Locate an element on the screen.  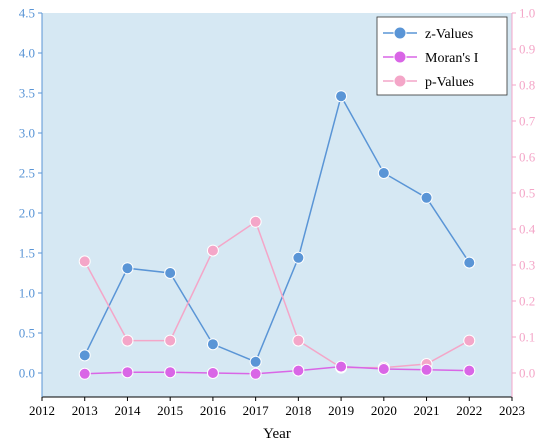
right-tick-label: 0.8 is located at coordinates (527, 84).